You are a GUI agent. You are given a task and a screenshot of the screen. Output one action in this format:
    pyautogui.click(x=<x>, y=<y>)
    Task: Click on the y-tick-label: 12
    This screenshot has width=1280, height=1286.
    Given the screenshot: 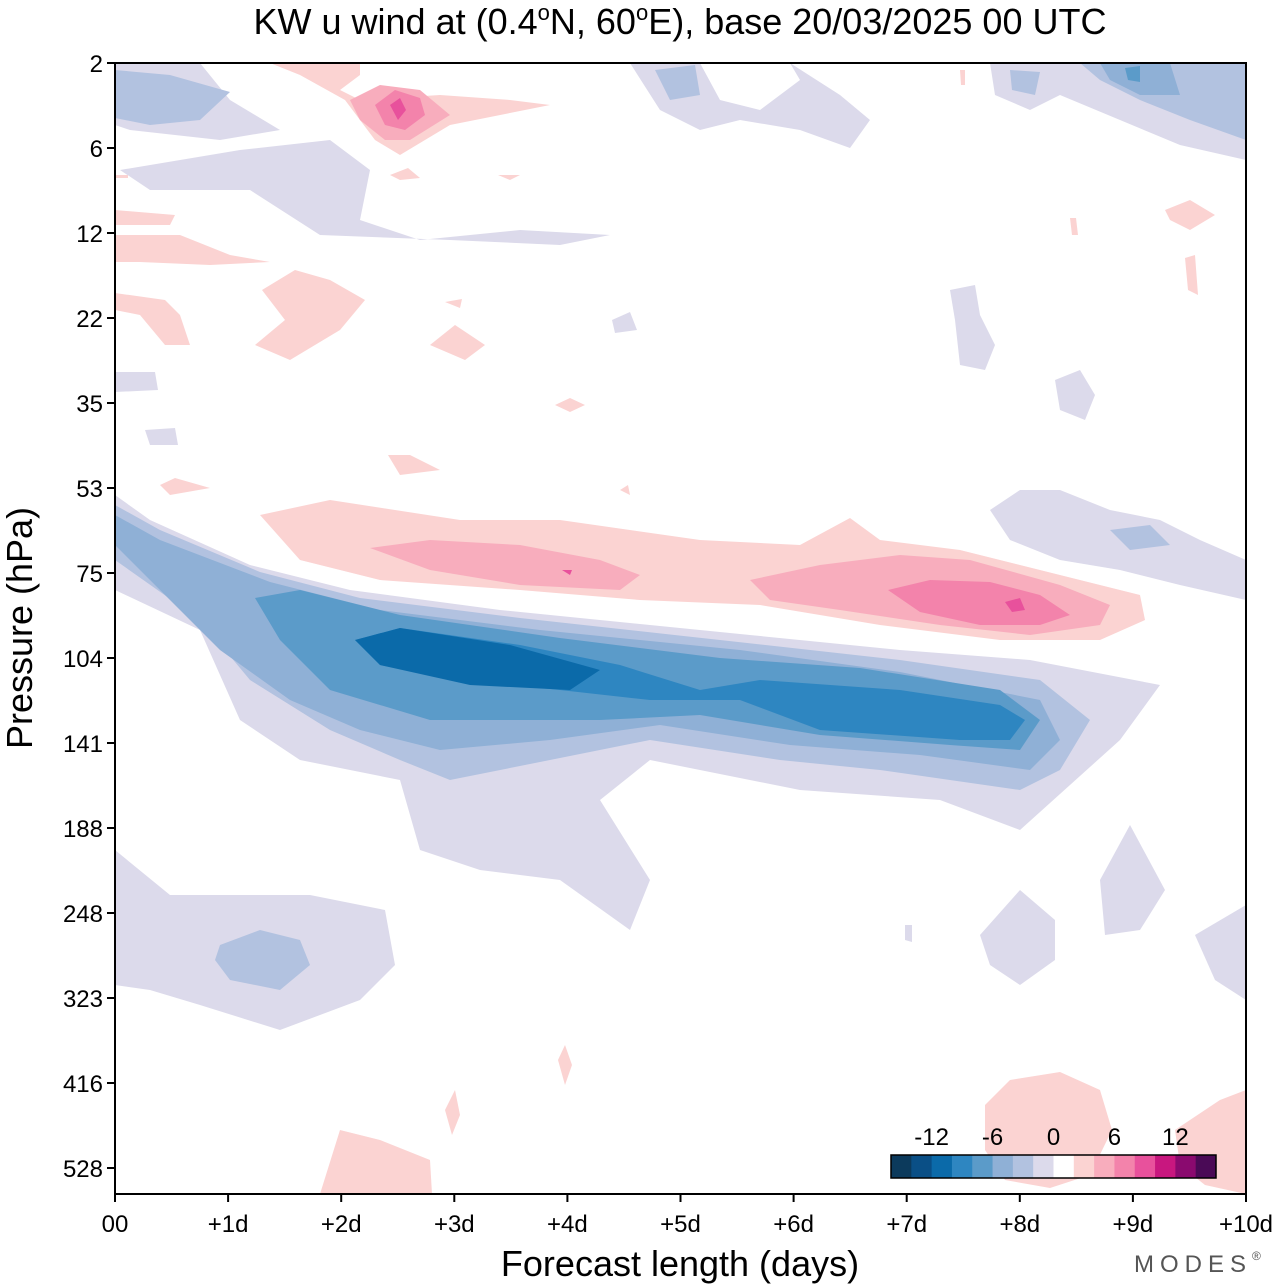 What is the action you would take?
    pyautogui.click(x=89, y=234)
    